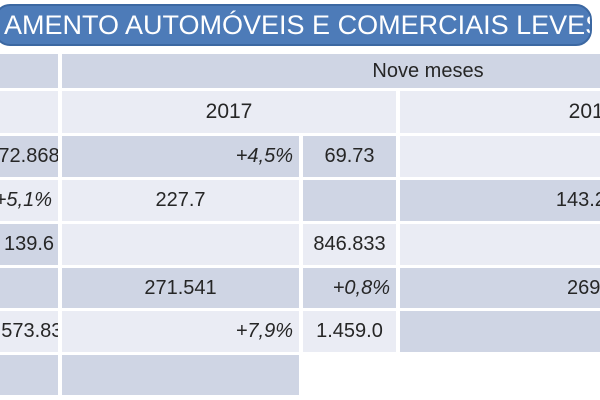 The image size is (600, 400). I want to click on delta-pct-cell: +4,5%, so click(180, 156).